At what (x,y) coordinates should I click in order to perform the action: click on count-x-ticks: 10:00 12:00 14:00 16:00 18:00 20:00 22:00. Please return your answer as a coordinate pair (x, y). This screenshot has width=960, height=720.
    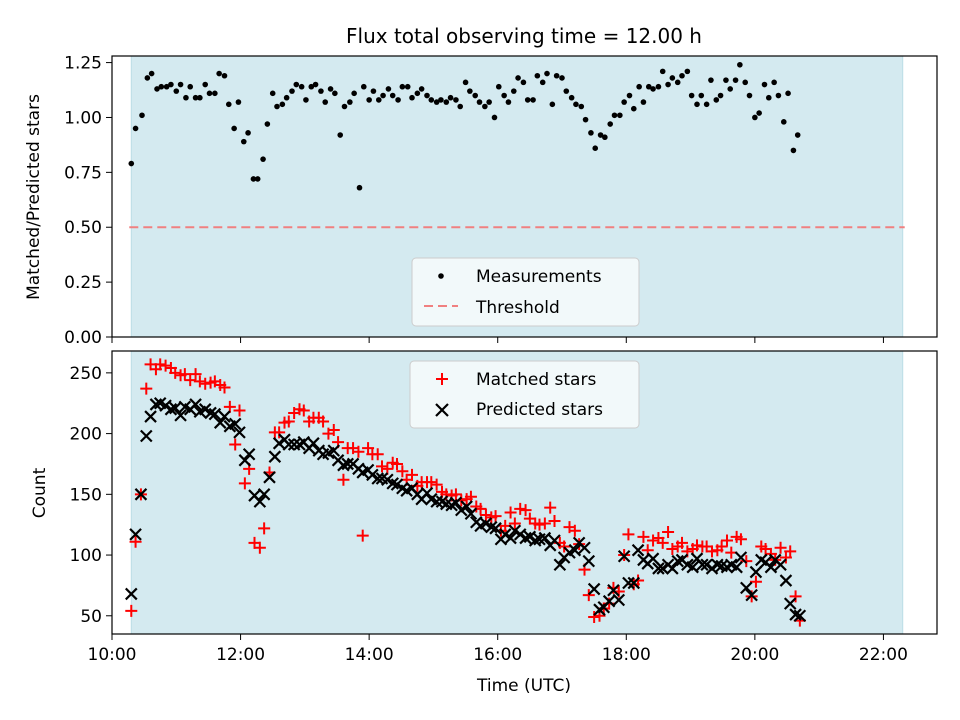
    Looking at the image, I should click on (498, 649).